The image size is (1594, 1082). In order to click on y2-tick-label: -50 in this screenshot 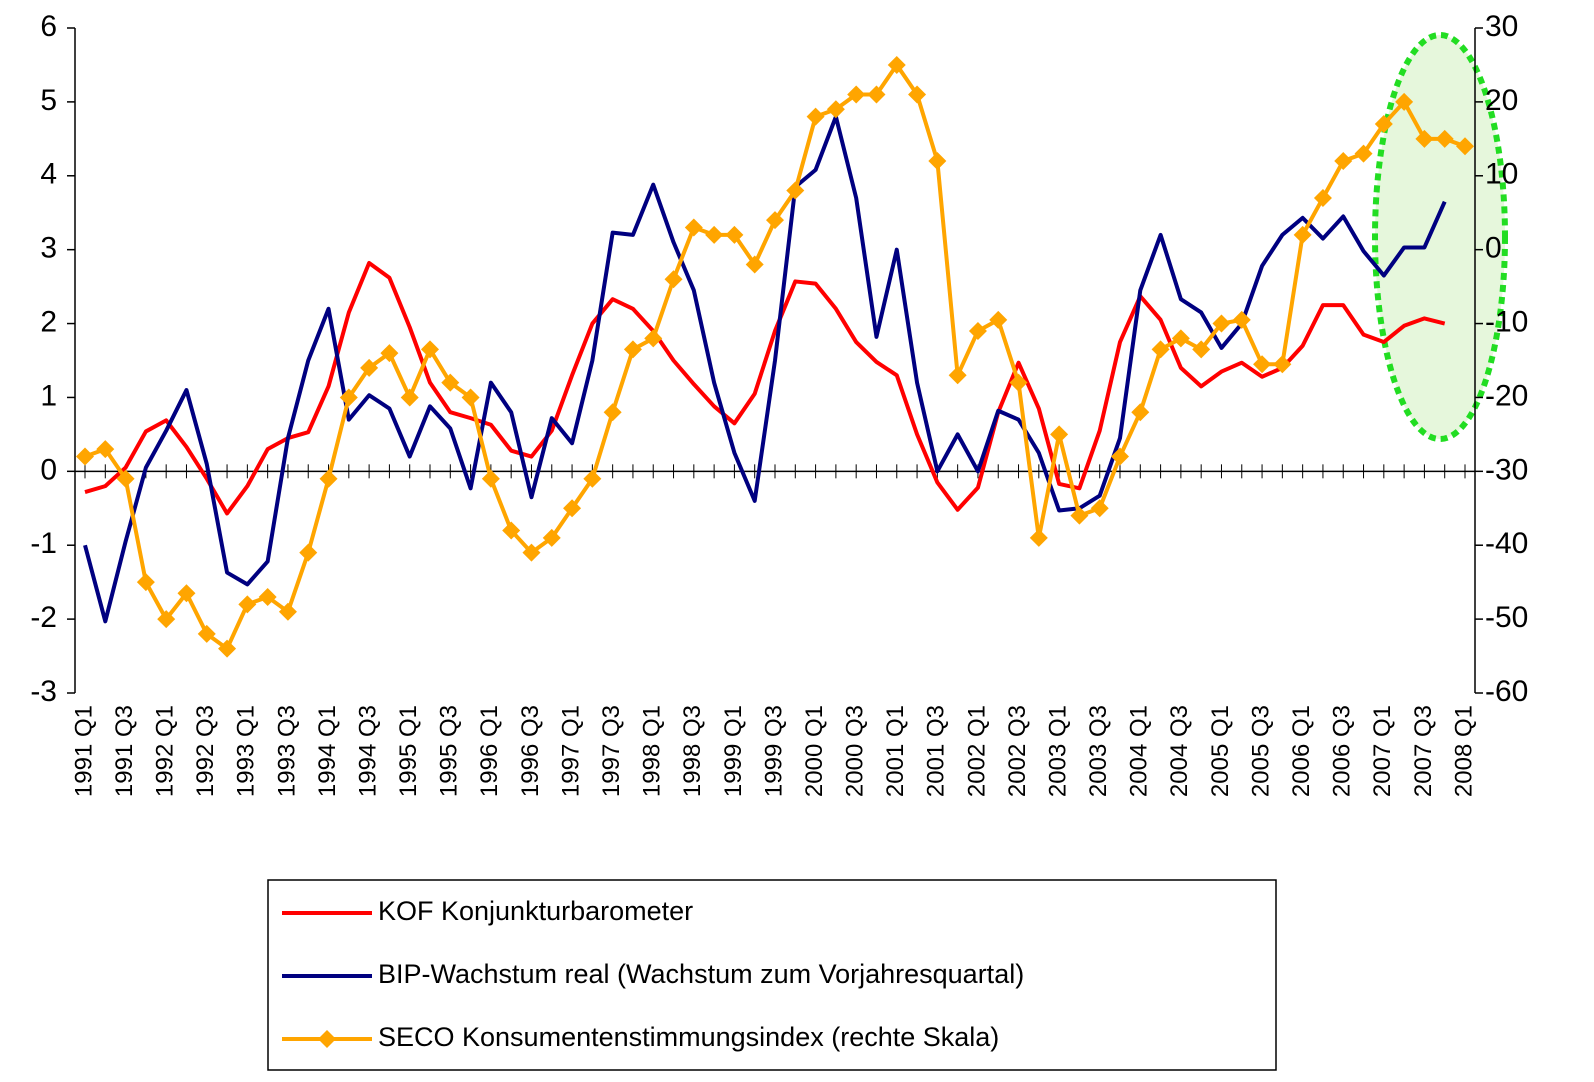, I will do `click(1506, 617)`.